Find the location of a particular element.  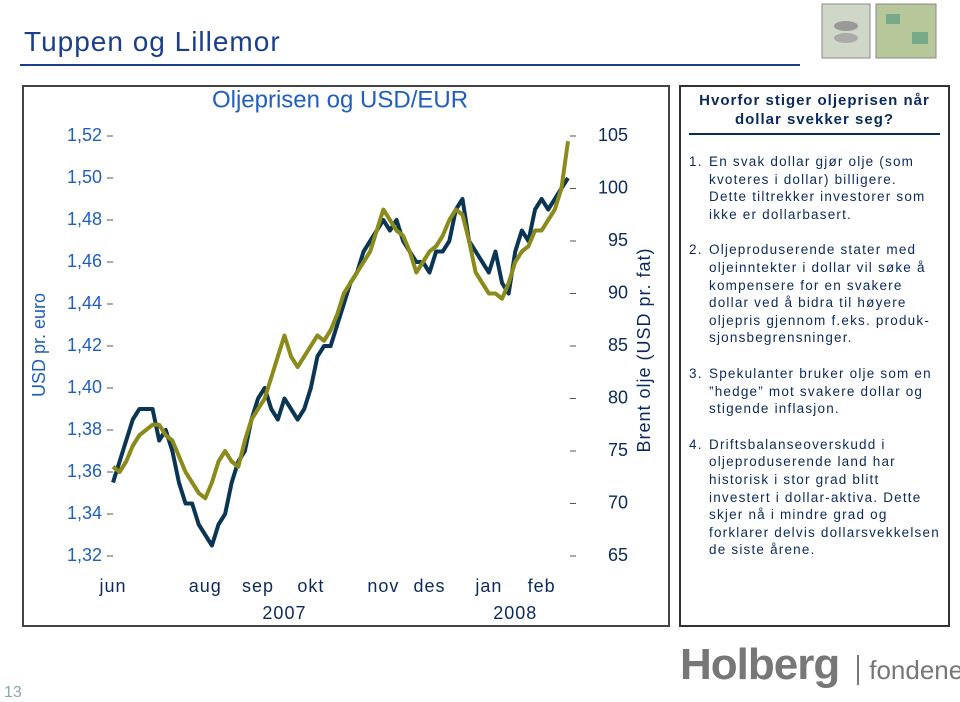

y2-tick-label: 75 is located at coordinates (618, 450).